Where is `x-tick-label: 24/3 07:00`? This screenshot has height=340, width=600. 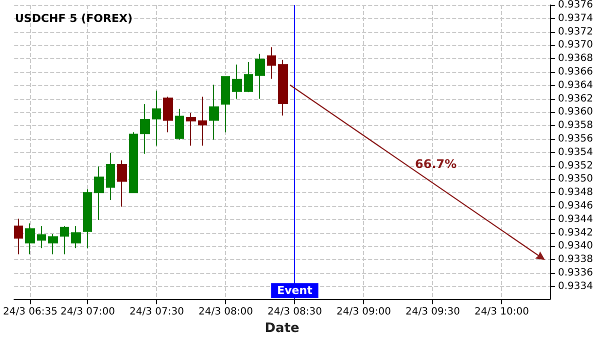
x-tick-label: 24/3 07:00 is located at coordinates (87, 312).